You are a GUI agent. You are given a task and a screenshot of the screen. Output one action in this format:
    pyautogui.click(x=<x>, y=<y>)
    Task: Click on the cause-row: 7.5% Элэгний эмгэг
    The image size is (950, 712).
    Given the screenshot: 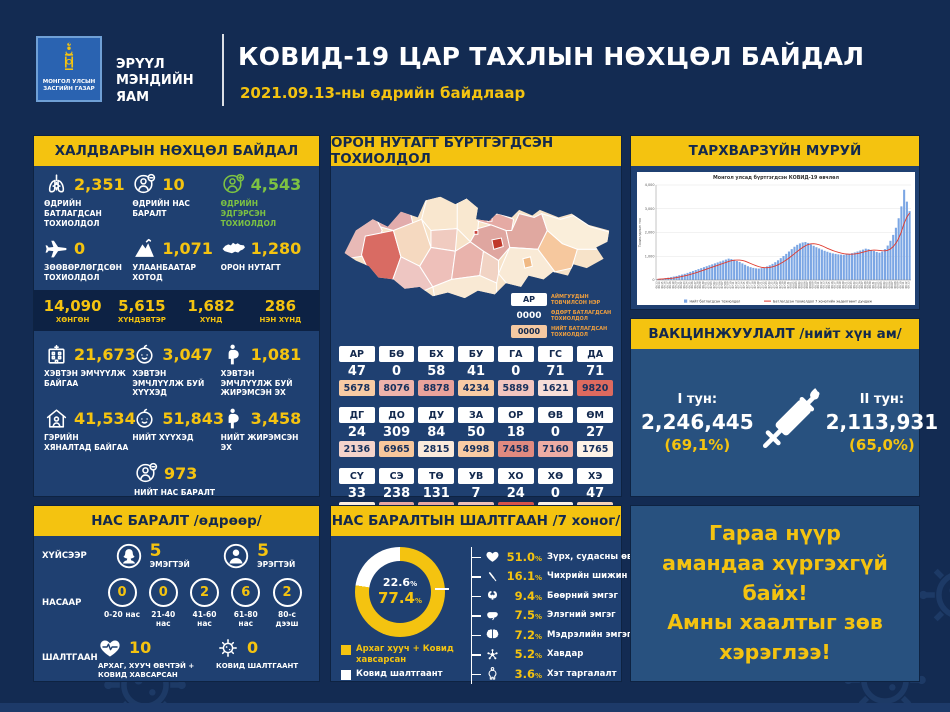 What is the action you would take?
    pyautogui.click(x=561, y=616)
    